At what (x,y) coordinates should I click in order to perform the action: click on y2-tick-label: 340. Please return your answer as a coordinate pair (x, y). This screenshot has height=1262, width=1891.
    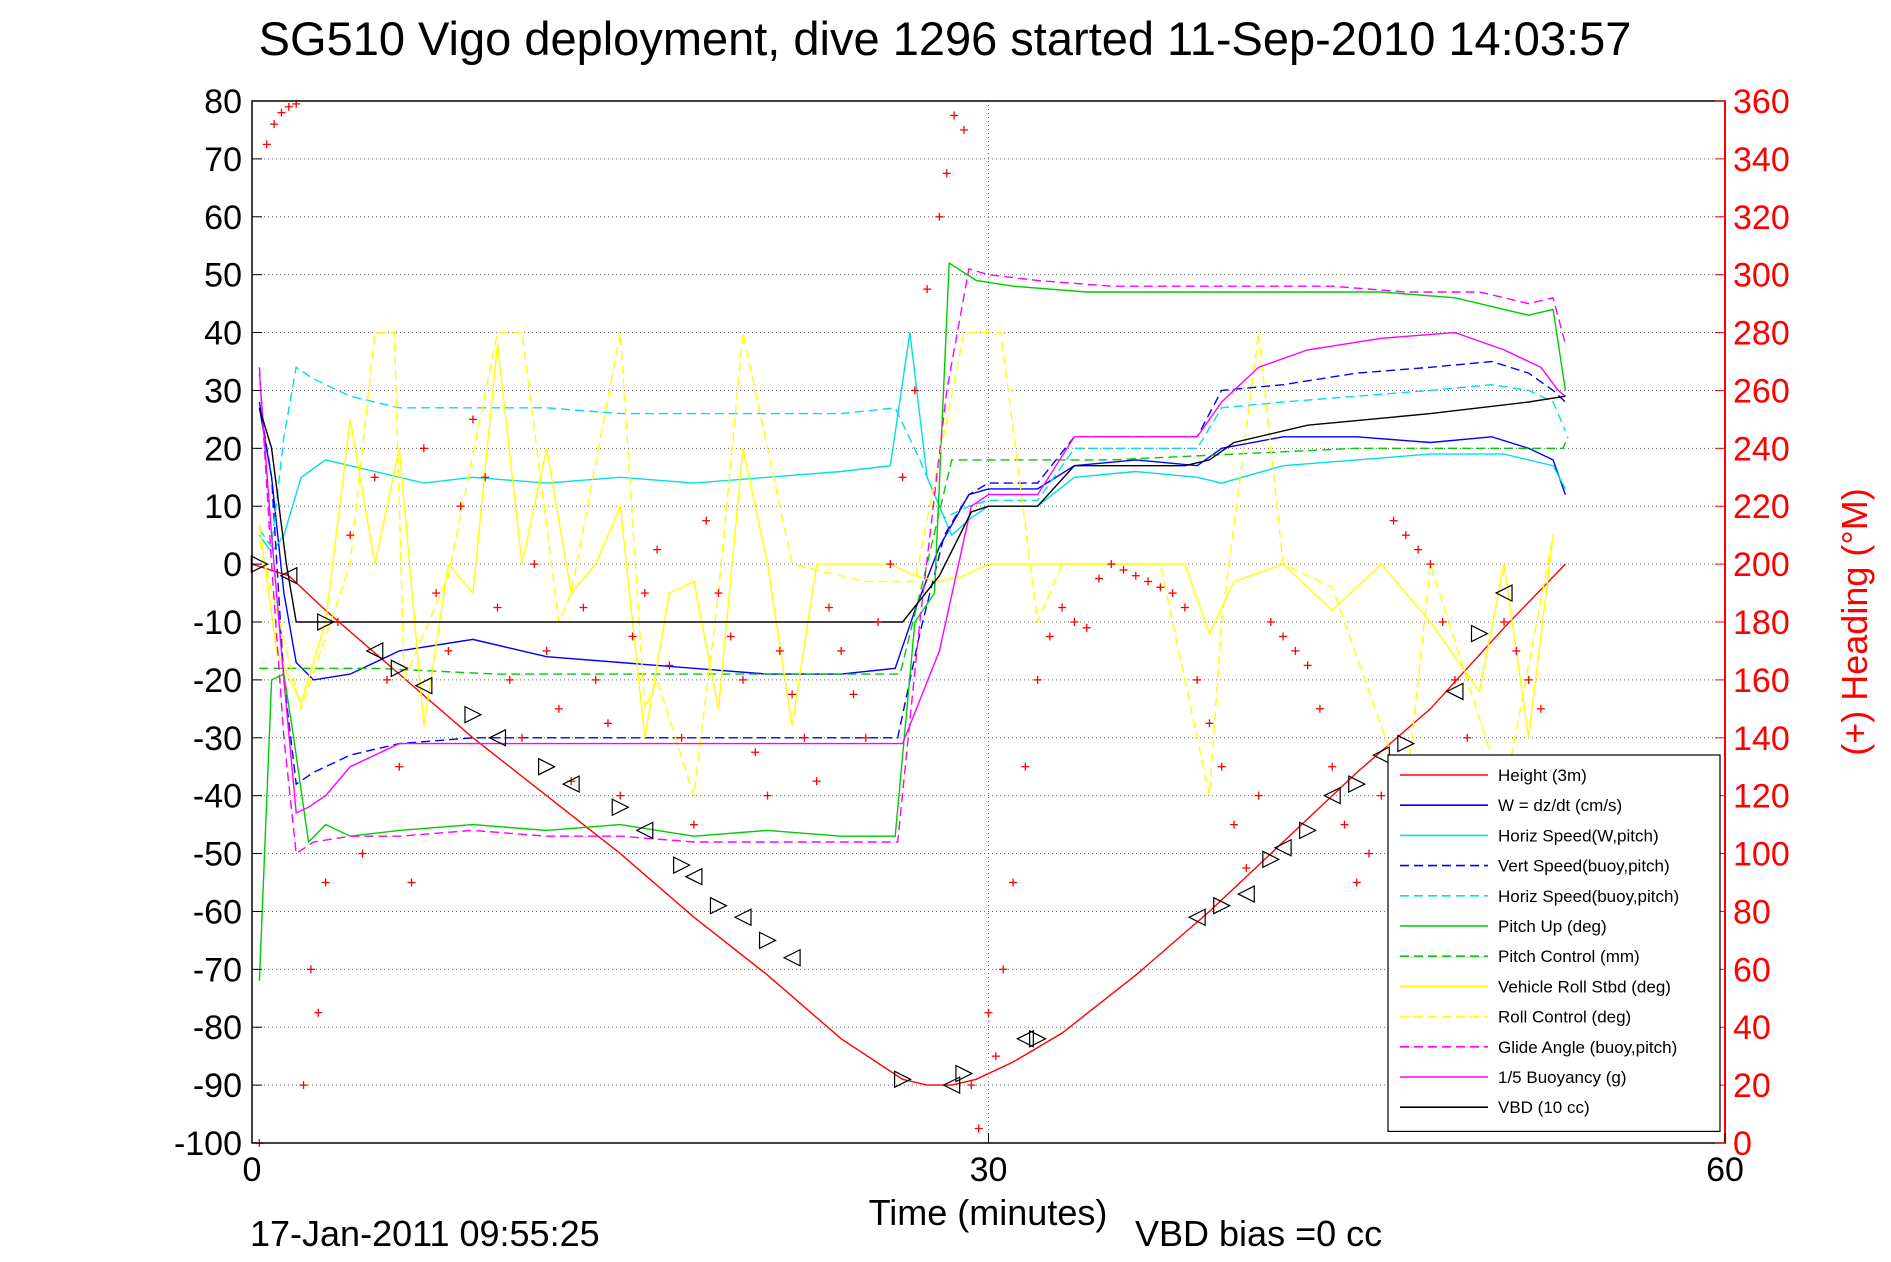
    Looking at the image, I should click on (1761, 160).